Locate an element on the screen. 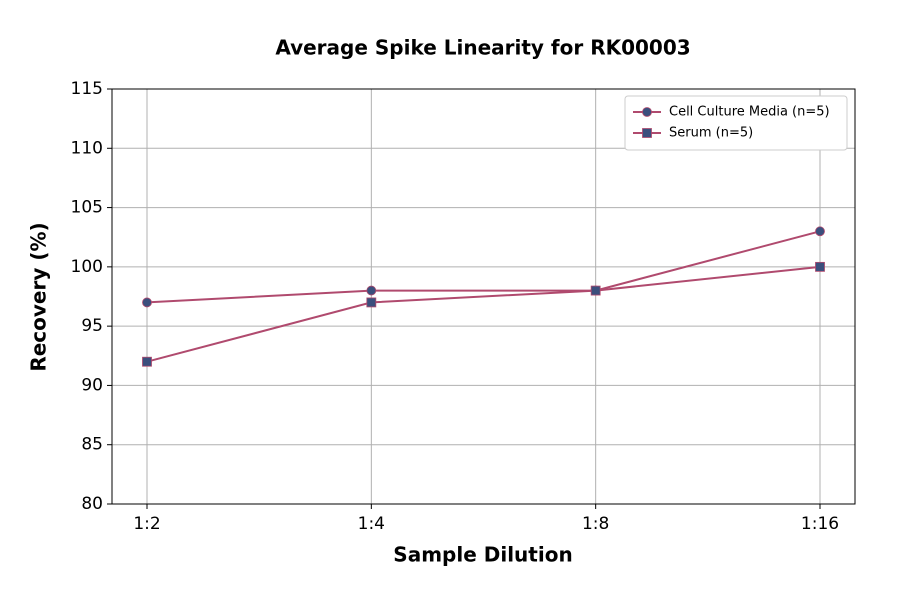 The width and height of the screenshot is (900, 594). y-axis-label: Recovery (%) is located at coordinates (39, 296).